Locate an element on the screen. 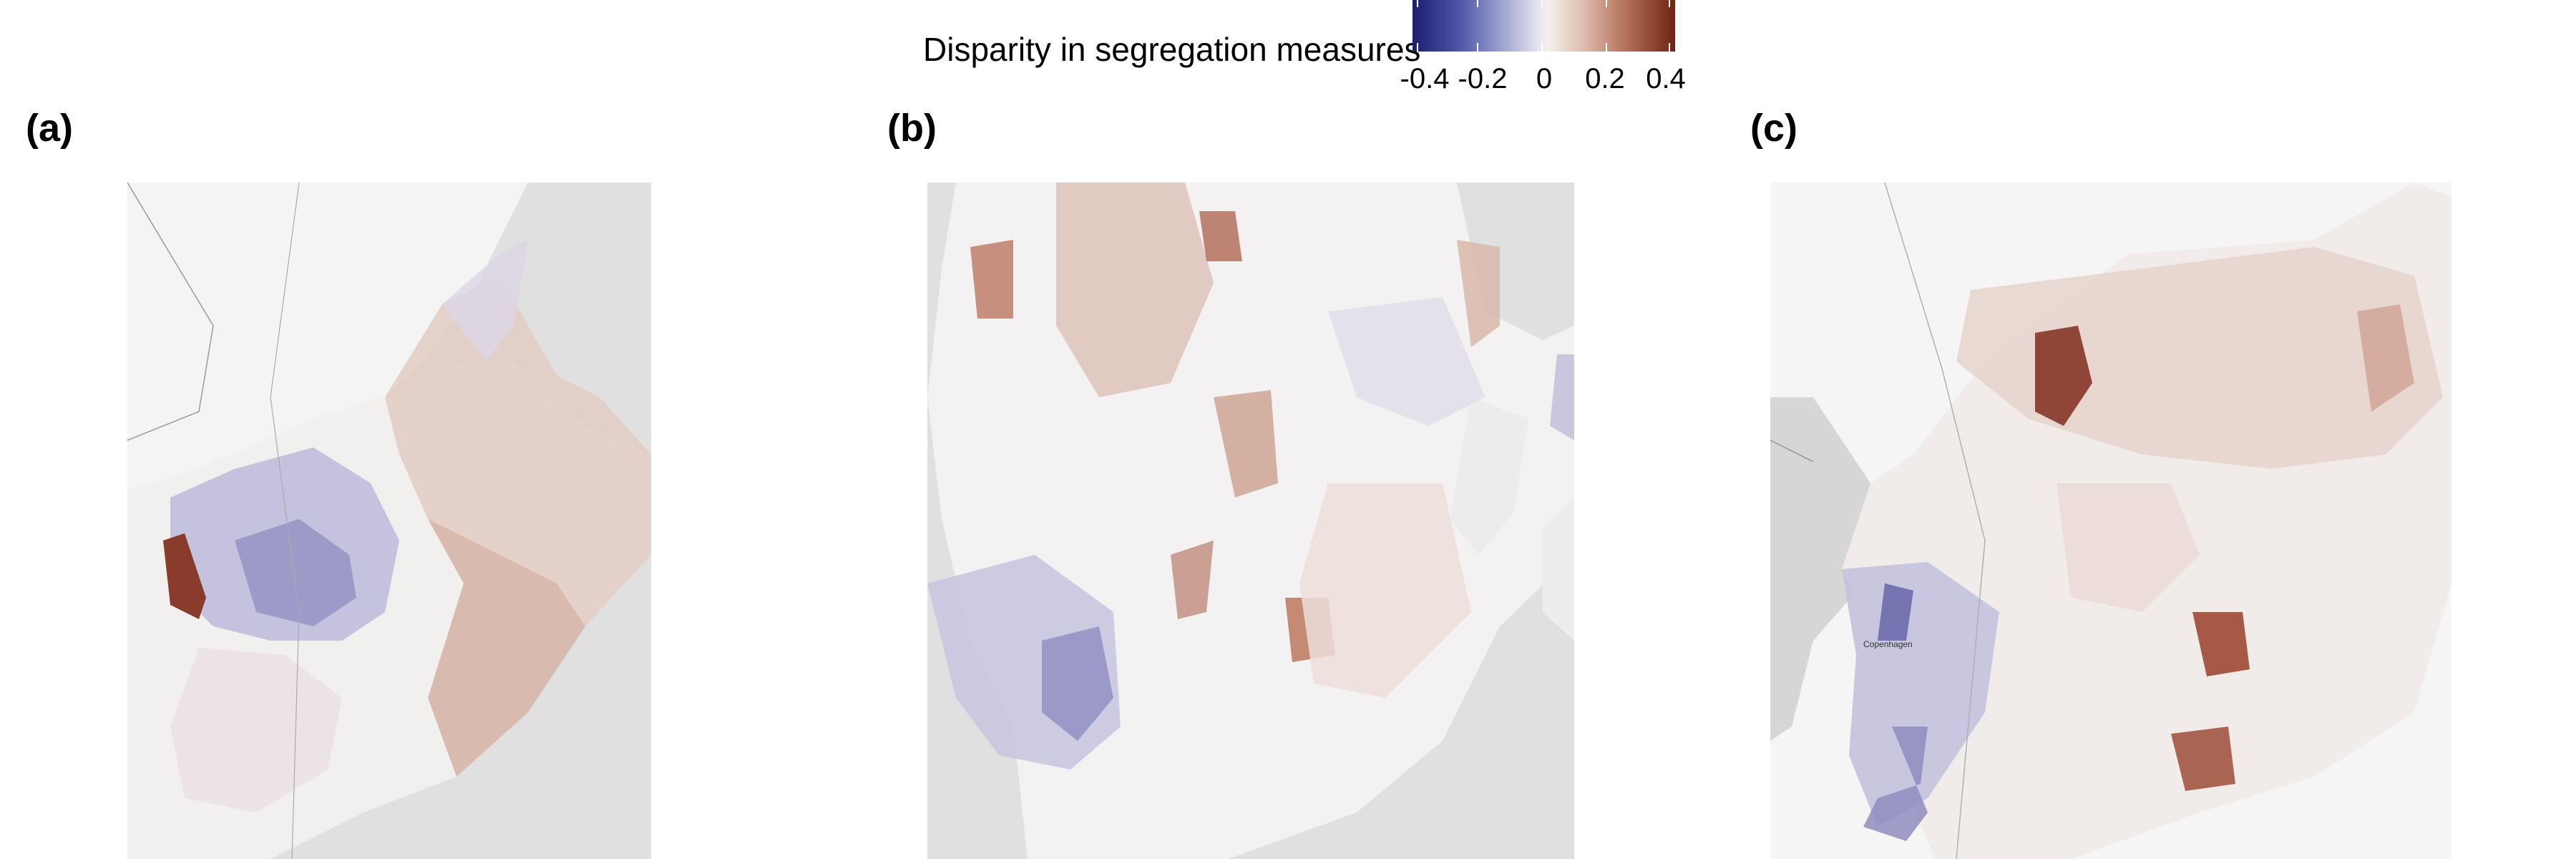 The height and width of the screenshot is (859, 2576). legend-tick-label: -0.2 is located at coordinates (1483, 78).